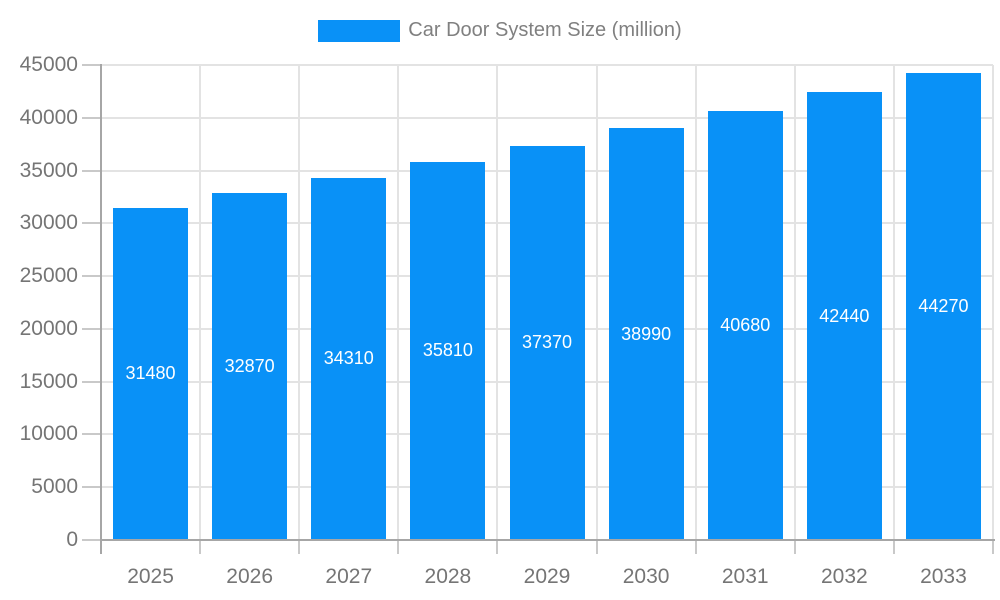 The image size is (1000, 600). Describe the element at coordinates (545, 30) in the screenshot. I see `legend-label: Car Door System Size (million)` at that location.